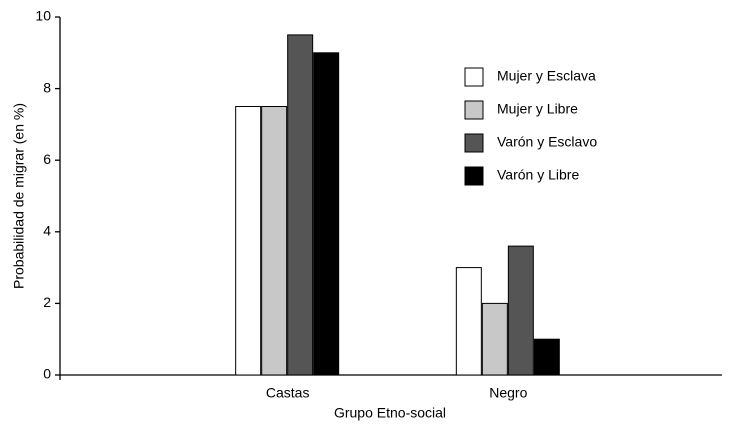 Image resolution: width=737 pixels, height=426 pixels. Describe the element at coordinates (47, 374) in the screenshot. I see `y-tick-label: 0` at that location.